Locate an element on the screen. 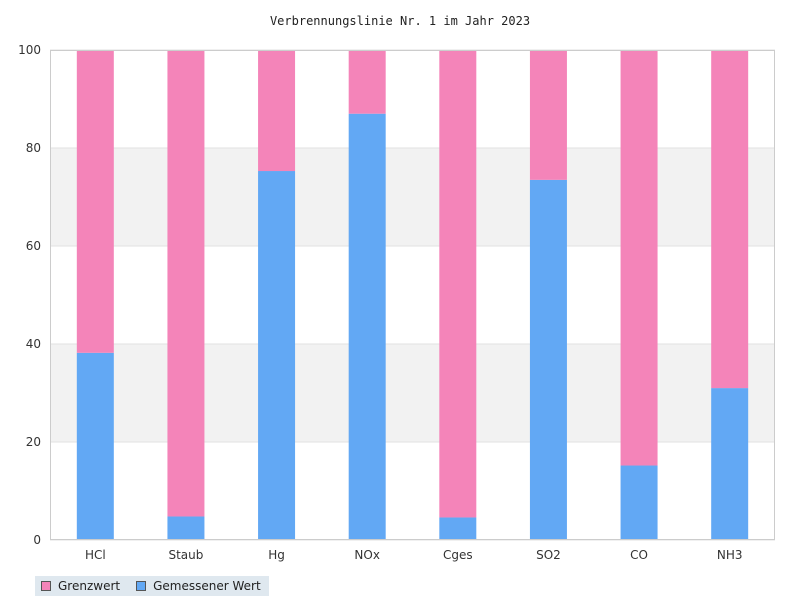 Image resolution: width=800 pixels, height=615 pixels. bar-gemessener-wert-nh3 is located at coordinates (730, 464).